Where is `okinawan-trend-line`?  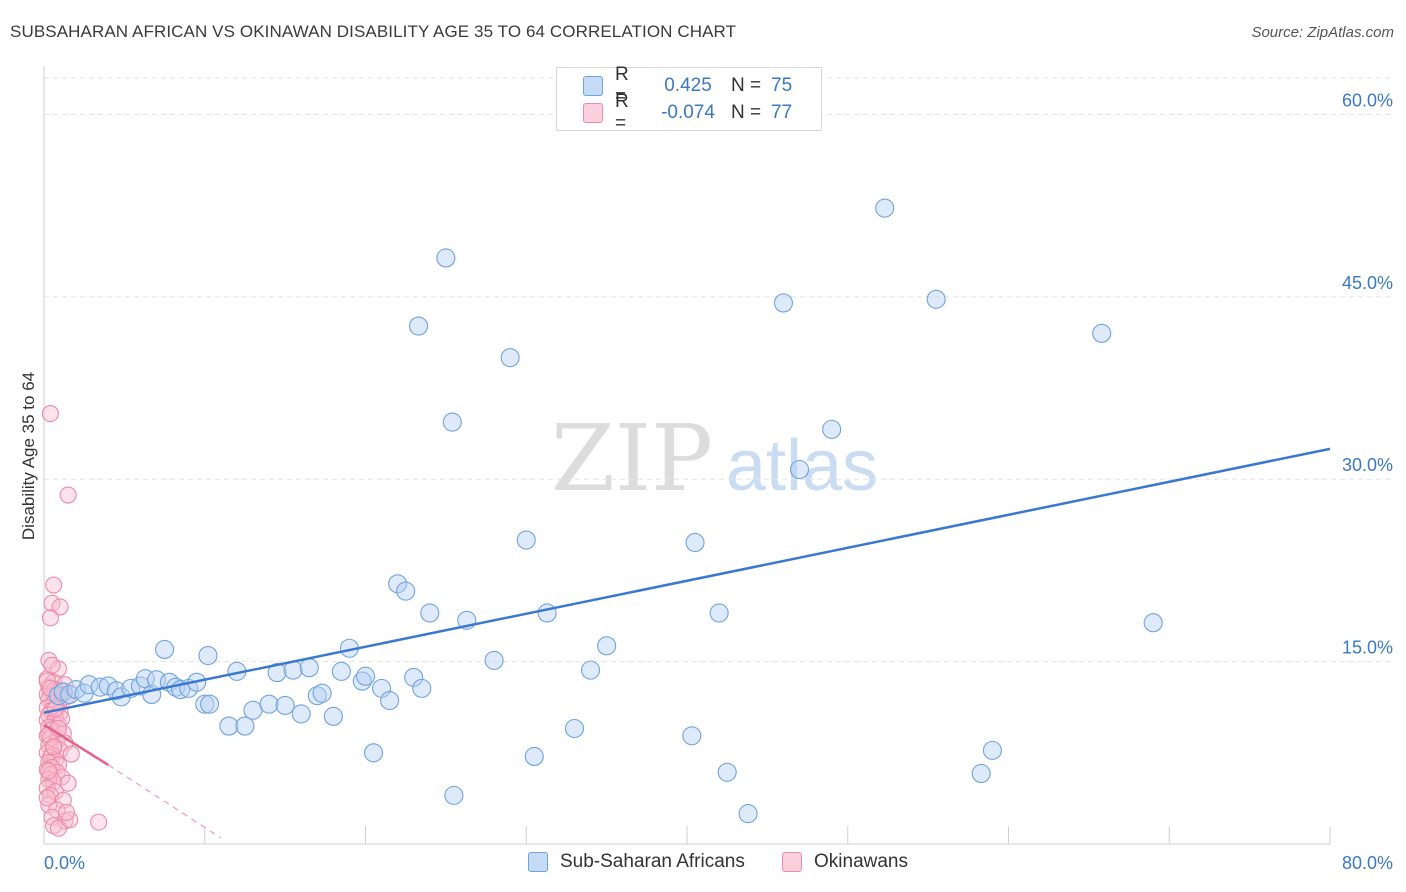
okinawan-trend-line is located at coordinates (76, 745).